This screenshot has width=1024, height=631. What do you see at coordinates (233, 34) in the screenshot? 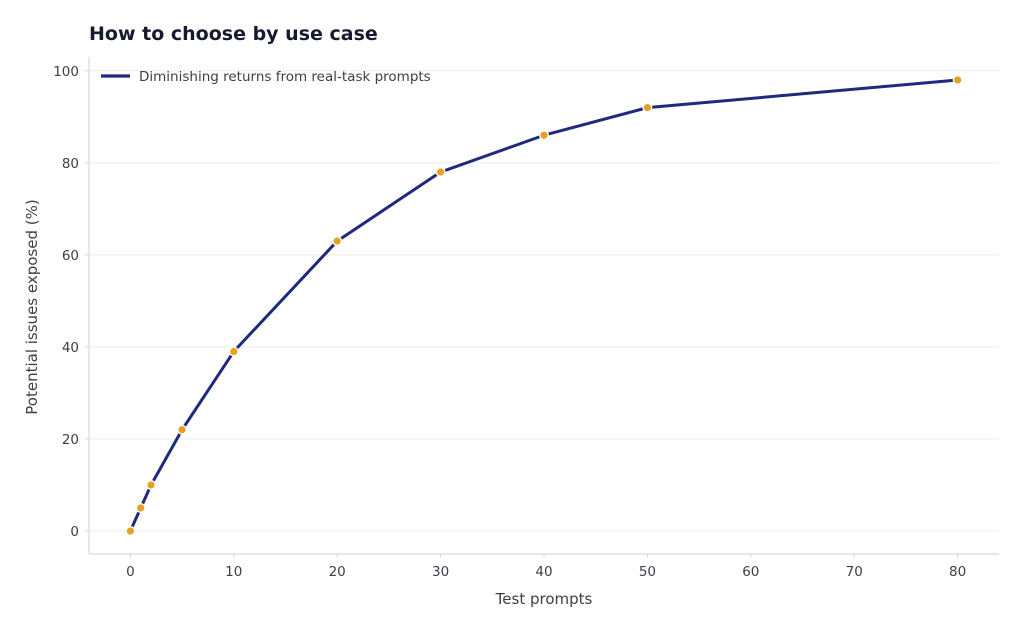
I see `chart-title: How to choose by use case` at bounding box center [233, 34].